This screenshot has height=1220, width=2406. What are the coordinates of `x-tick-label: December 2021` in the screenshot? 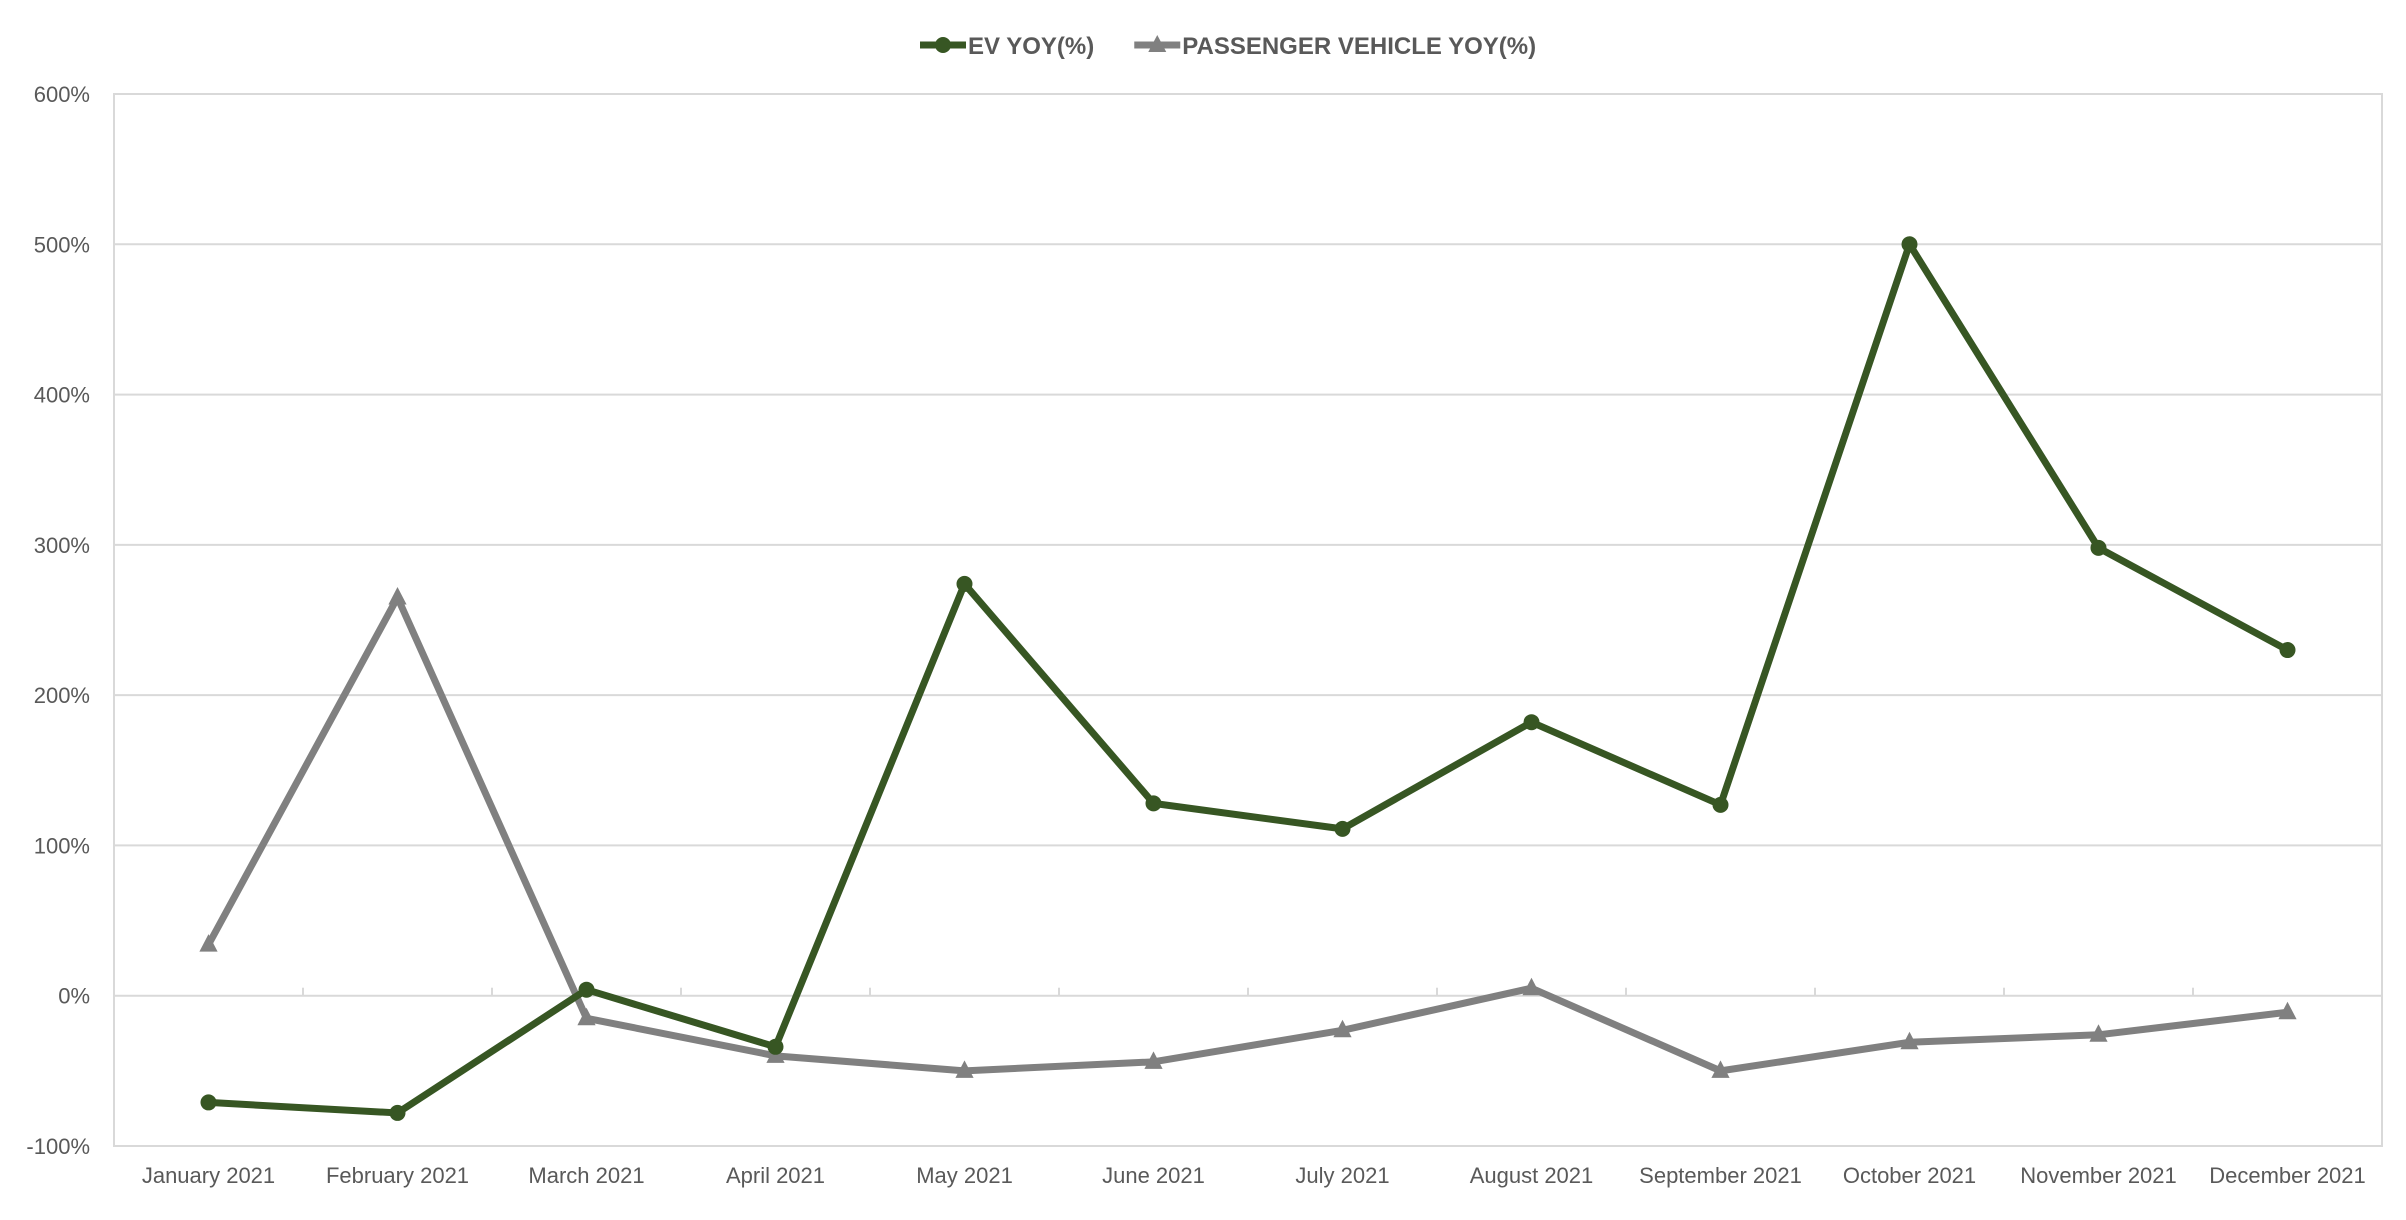 It's located at (2287, 1175).